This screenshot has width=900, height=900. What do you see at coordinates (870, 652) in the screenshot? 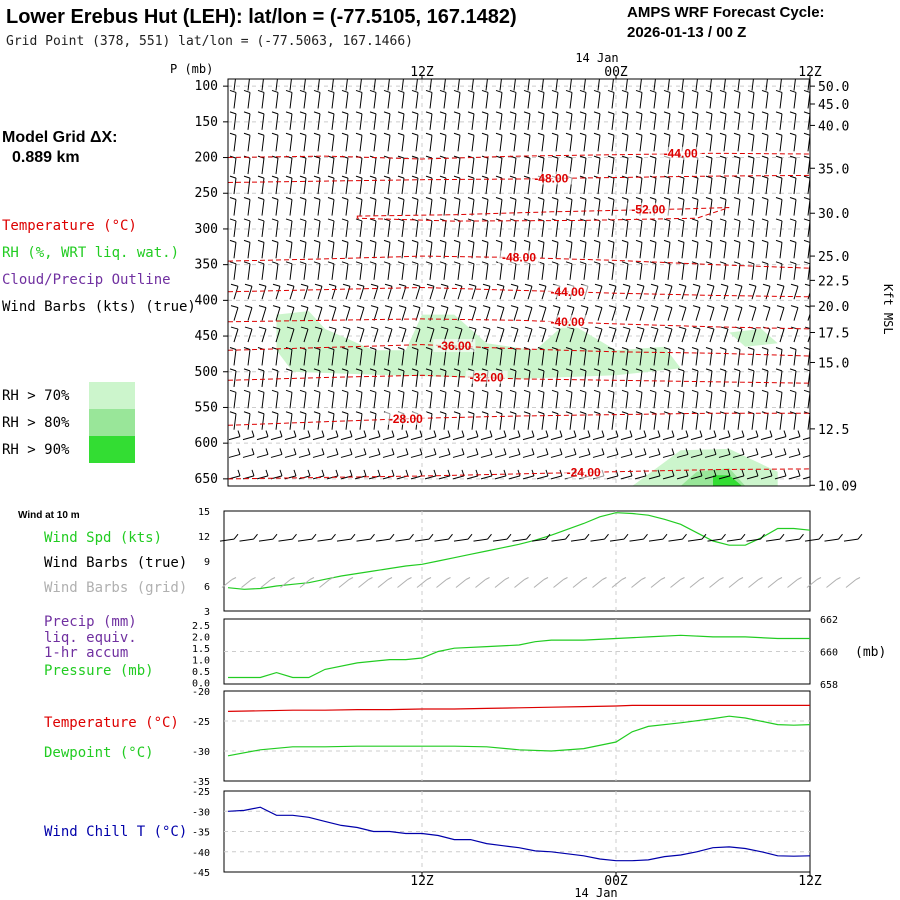
I see `pressure-unit-label: (mb)` at bounding box center [870, 652].